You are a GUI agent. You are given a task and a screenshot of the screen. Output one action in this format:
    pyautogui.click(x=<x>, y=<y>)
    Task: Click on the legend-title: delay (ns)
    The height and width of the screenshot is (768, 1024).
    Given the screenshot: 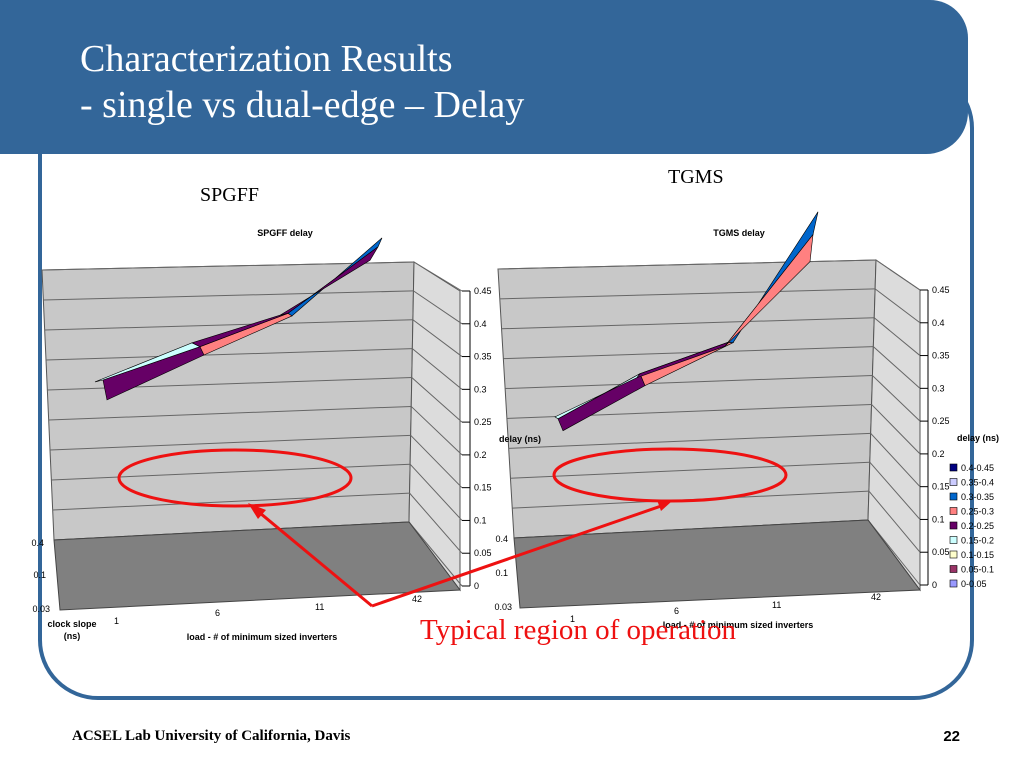 What is the action you would take?
    pyautogui.click(x=978, y=438)
    